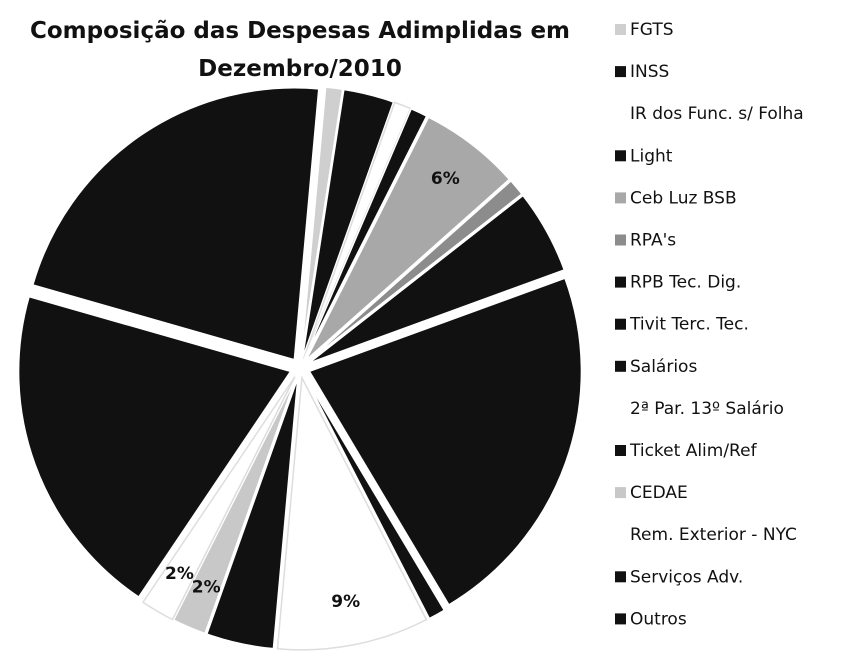 The height and width of the screenshot is (656, 857). What do you see at coordinates (445, 179) in the screenshot?
I see `data-label: 6%` at bounding box center [445, 179].